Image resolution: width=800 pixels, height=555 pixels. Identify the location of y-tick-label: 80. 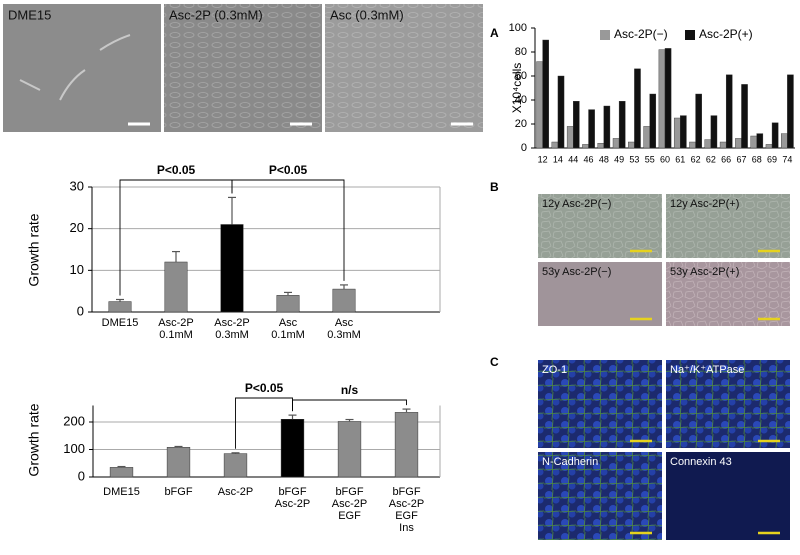
(521, 52).